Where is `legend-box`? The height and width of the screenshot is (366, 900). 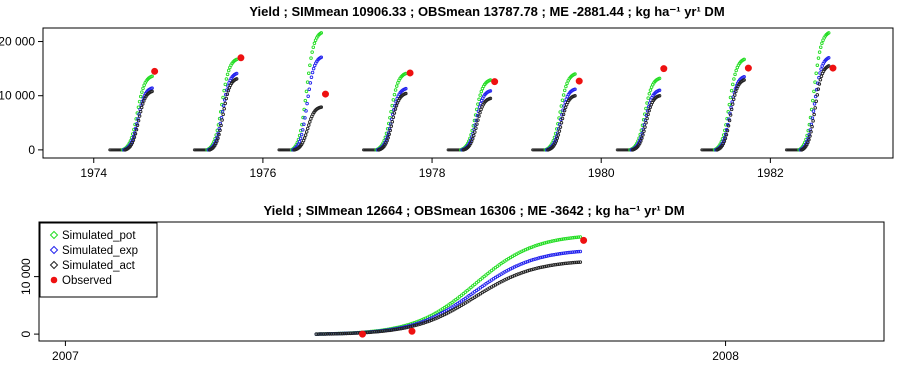 legend-box is located at coordinates (98, 260).